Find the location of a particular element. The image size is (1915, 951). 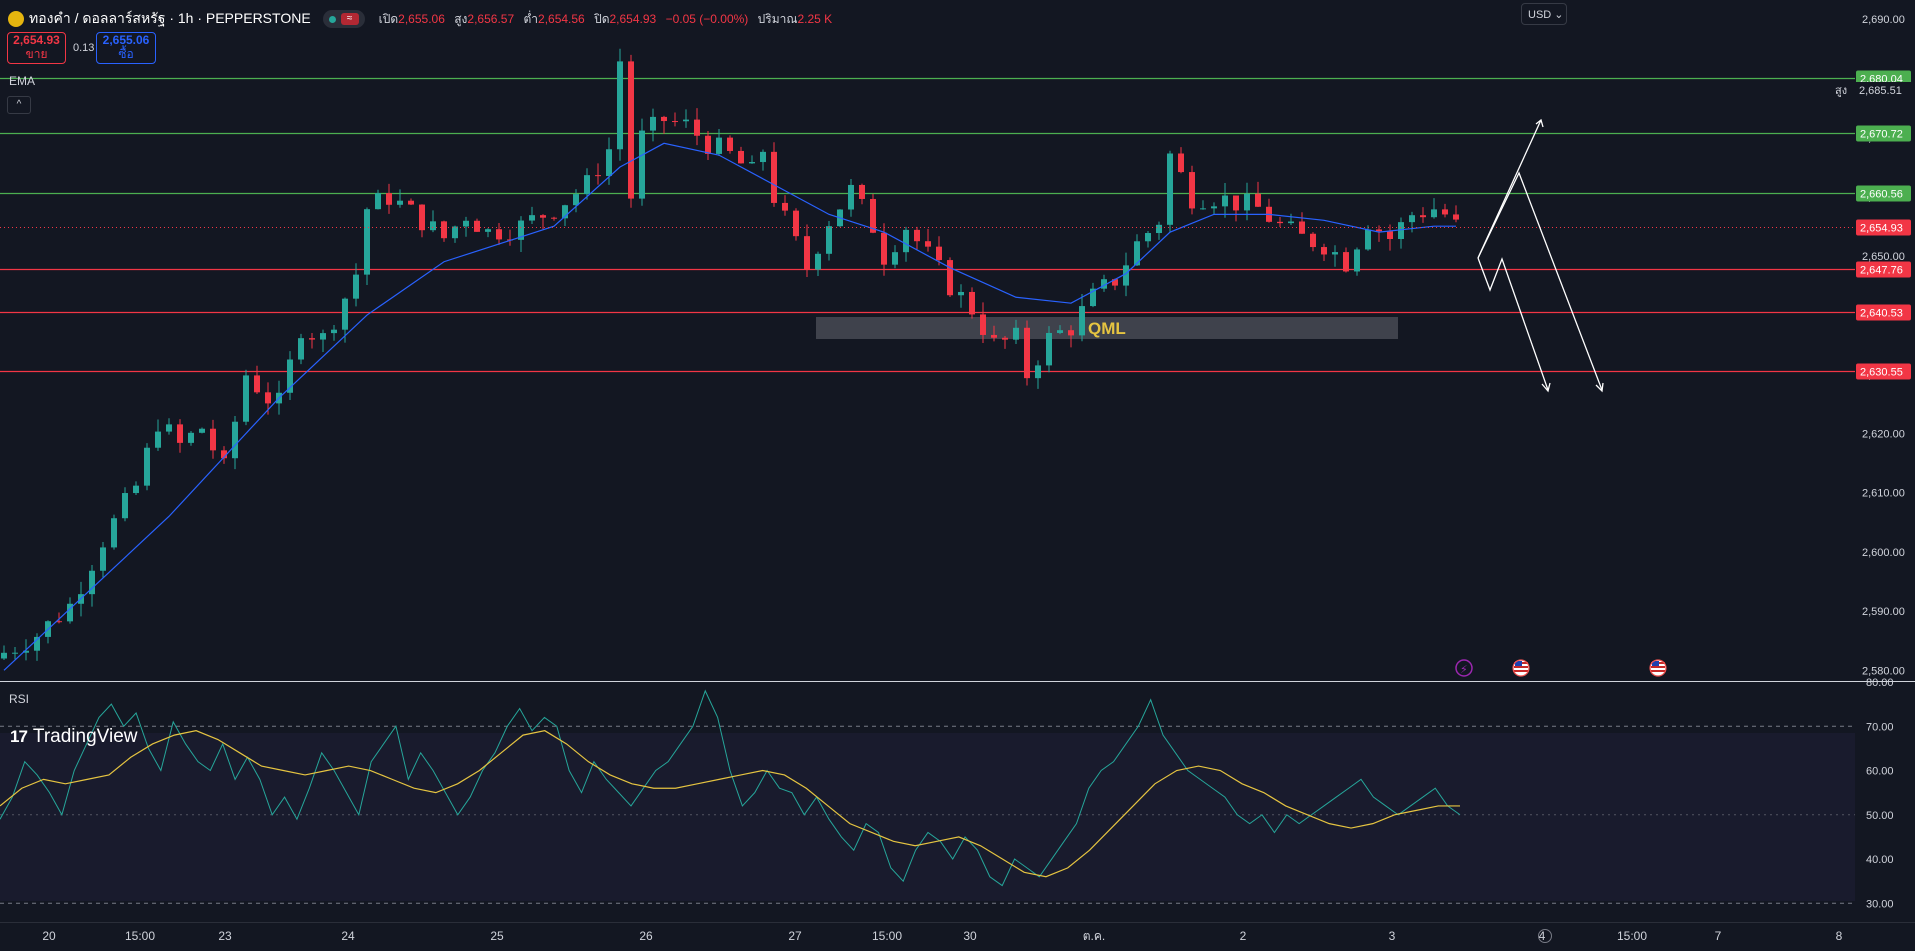

rsi-indicator-label: RSI is located at coordinates (19, 699).